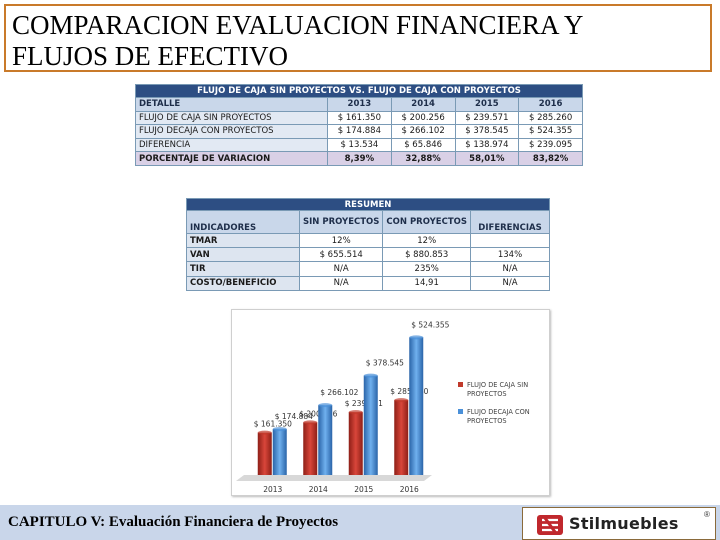  Describe the element at coordinates (498, 416) in the screenshot. I see `legend-entry: FLUJO DECAJA CON PROYECTOS` at that location.